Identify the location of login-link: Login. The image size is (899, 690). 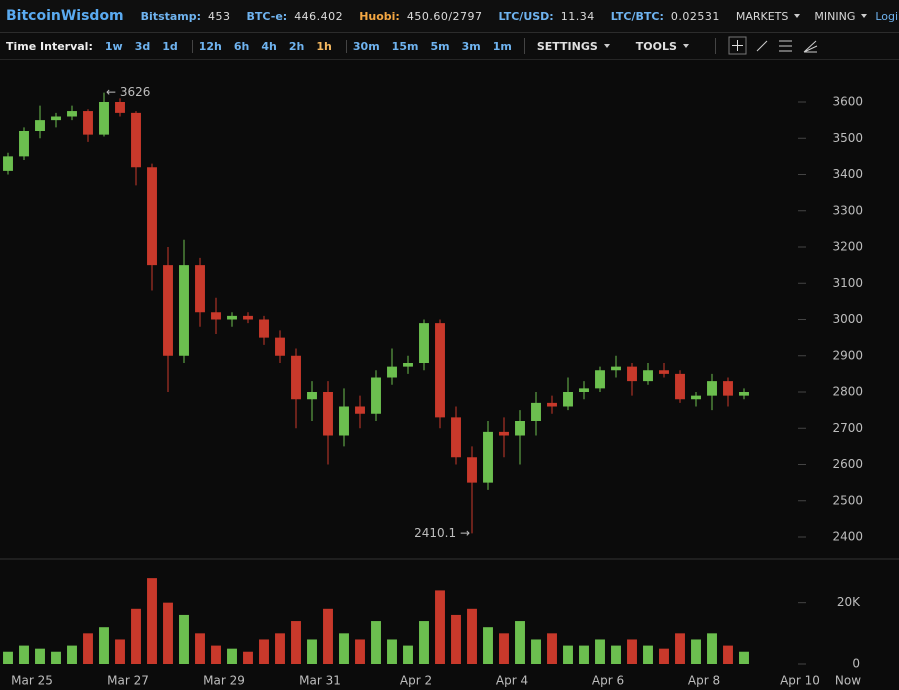
(887, 16).